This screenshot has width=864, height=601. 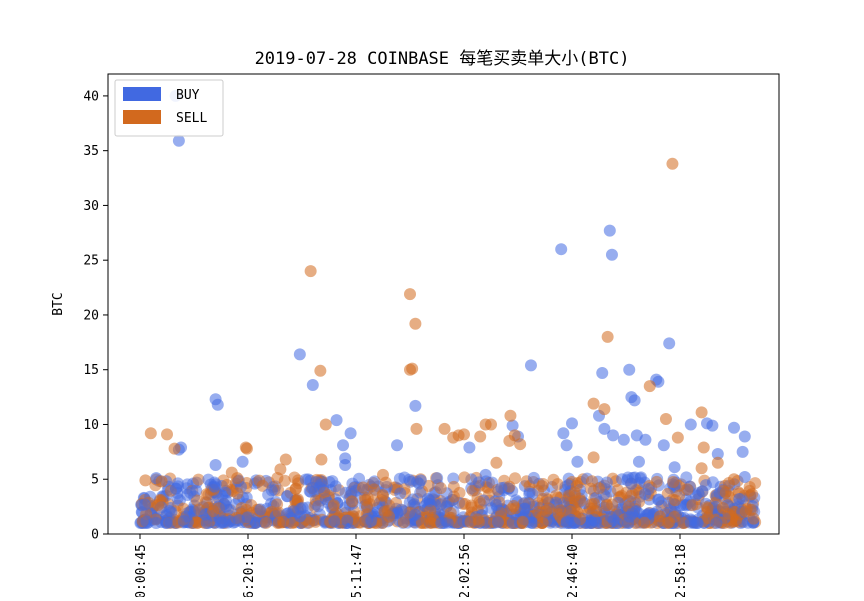 I want to click on dense-band, so click(x=448, y=500).